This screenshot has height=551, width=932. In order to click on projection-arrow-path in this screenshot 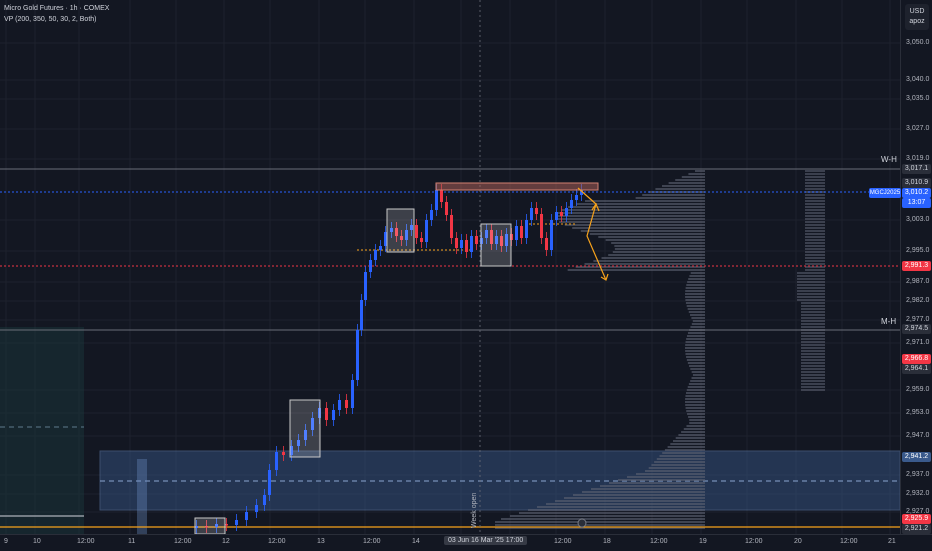, I will do `click(592, 234)`.